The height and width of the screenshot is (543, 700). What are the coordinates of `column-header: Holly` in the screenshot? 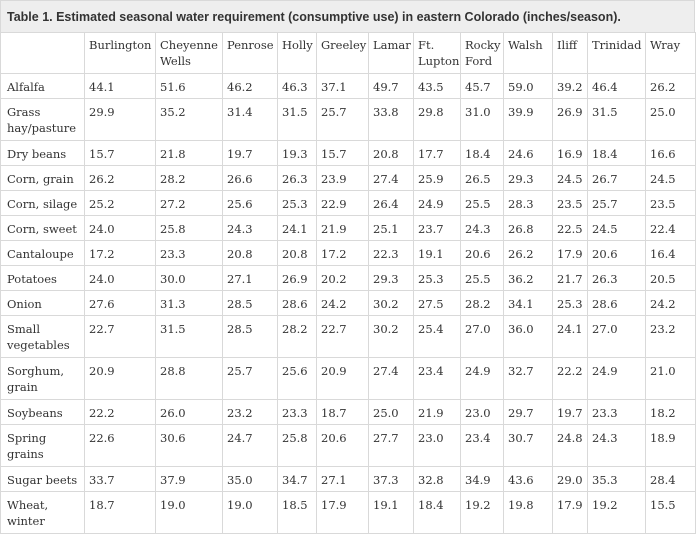 It's located at (297, 53).